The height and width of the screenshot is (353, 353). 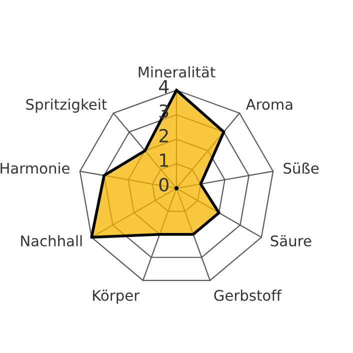 What do you see at coordinates (248, 295) in the screenshot?
I see `spoke-label: Gerbstoff` at bounding box center [248, 295].